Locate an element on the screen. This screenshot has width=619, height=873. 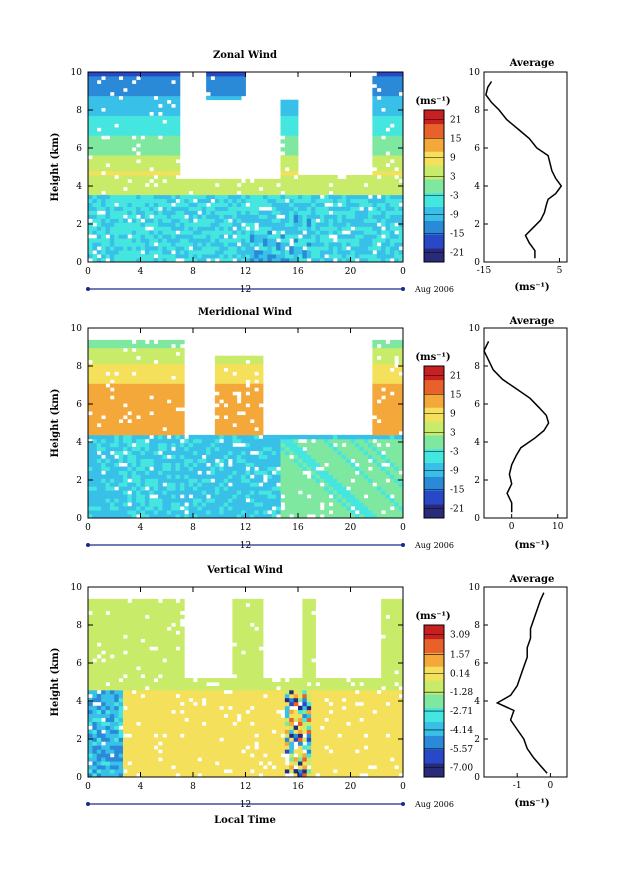
average-unit: (ms⁻¹) is located at coordinates (531, 287).